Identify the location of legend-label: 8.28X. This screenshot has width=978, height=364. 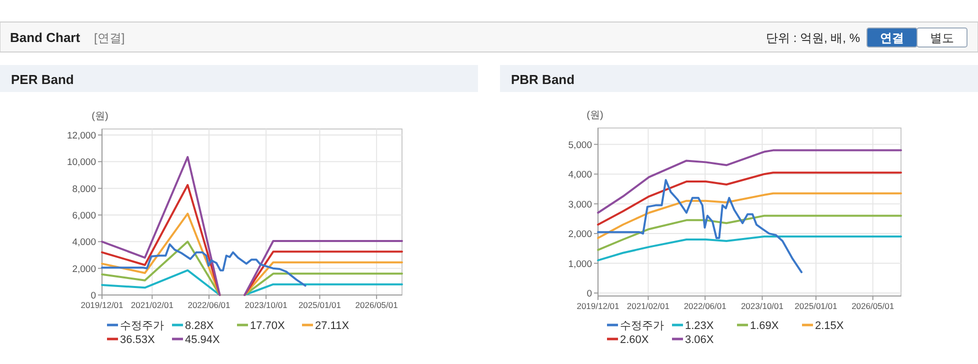
(199, 326).